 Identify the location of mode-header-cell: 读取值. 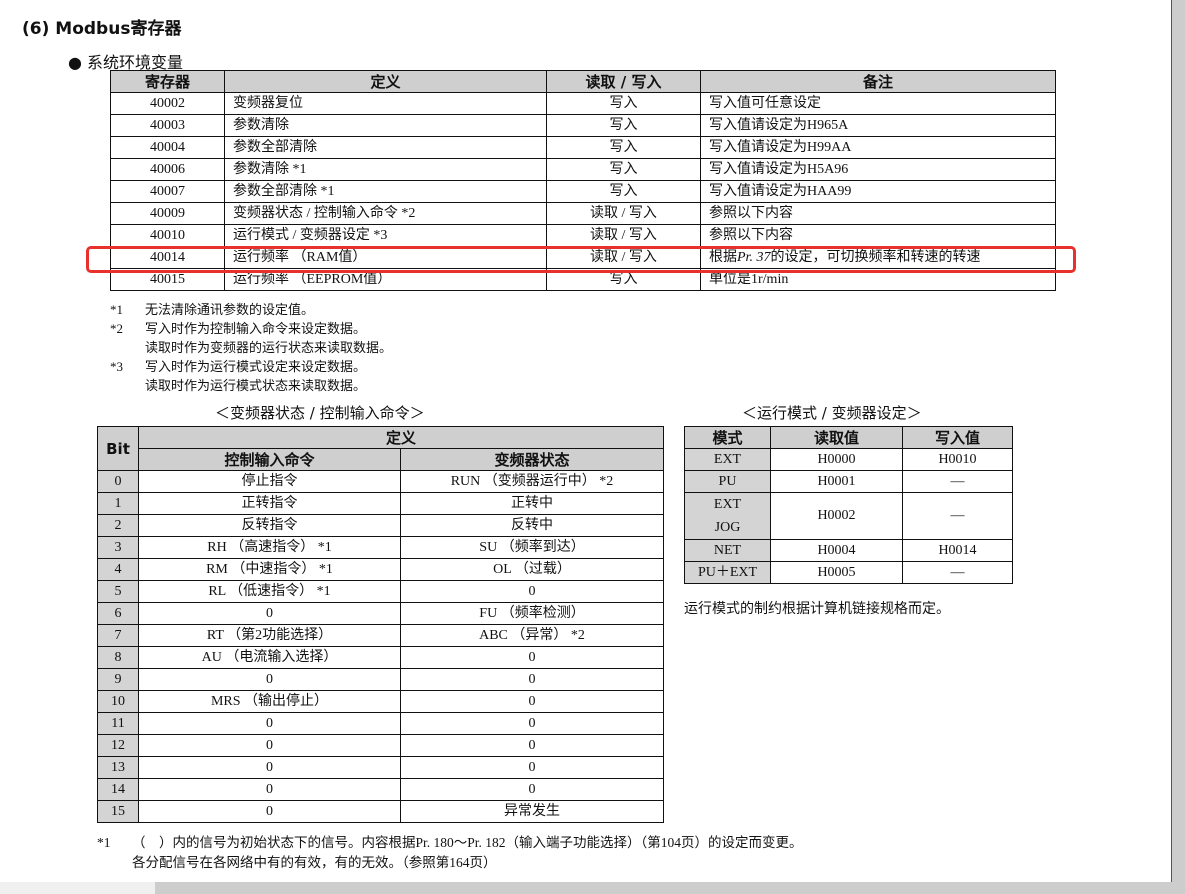
(836, 437).